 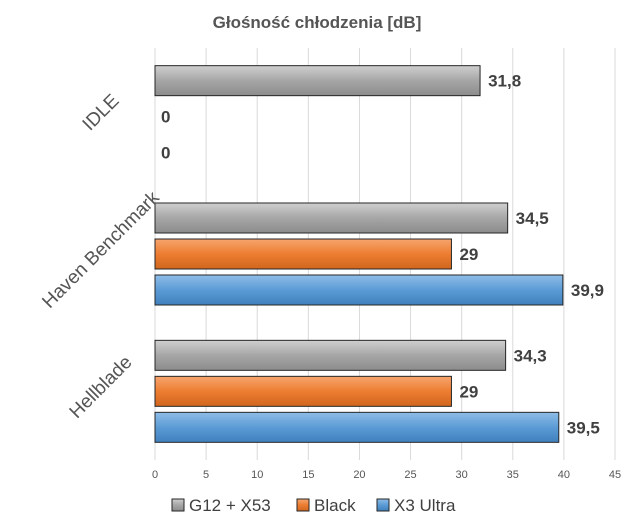 What do you see at coordinates (564, 475) in the screenshot?
I see `x-tick-label: 40` at bounding box center [564, 475].